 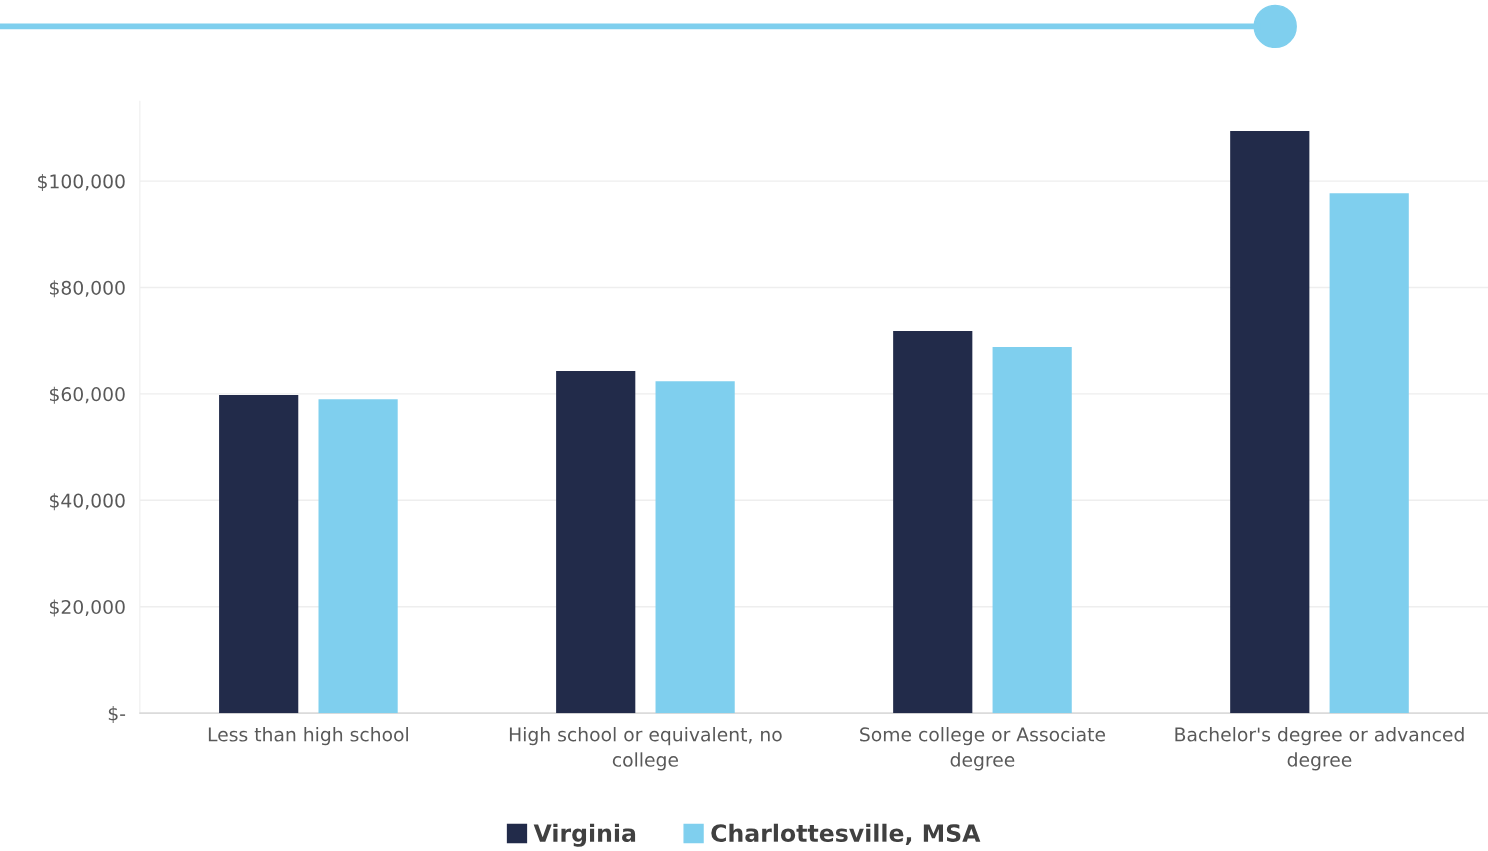 What do you see at coordinates (308, 736) in the screenshot?
I see `x-tick-label: Less than high school` at bounding box center [308, 736].